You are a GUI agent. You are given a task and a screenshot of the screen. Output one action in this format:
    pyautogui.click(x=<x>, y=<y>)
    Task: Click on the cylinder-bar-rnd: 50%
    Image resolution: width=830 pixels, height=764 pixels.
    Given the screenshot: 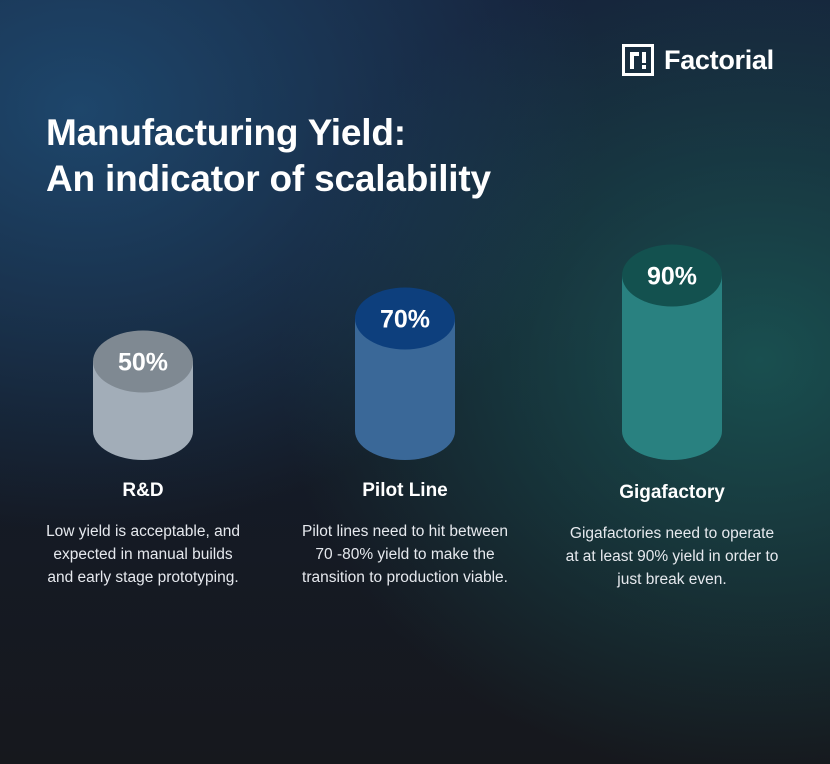 What is the action you would take?
    pyautogui.click(x=143, y=395)
    